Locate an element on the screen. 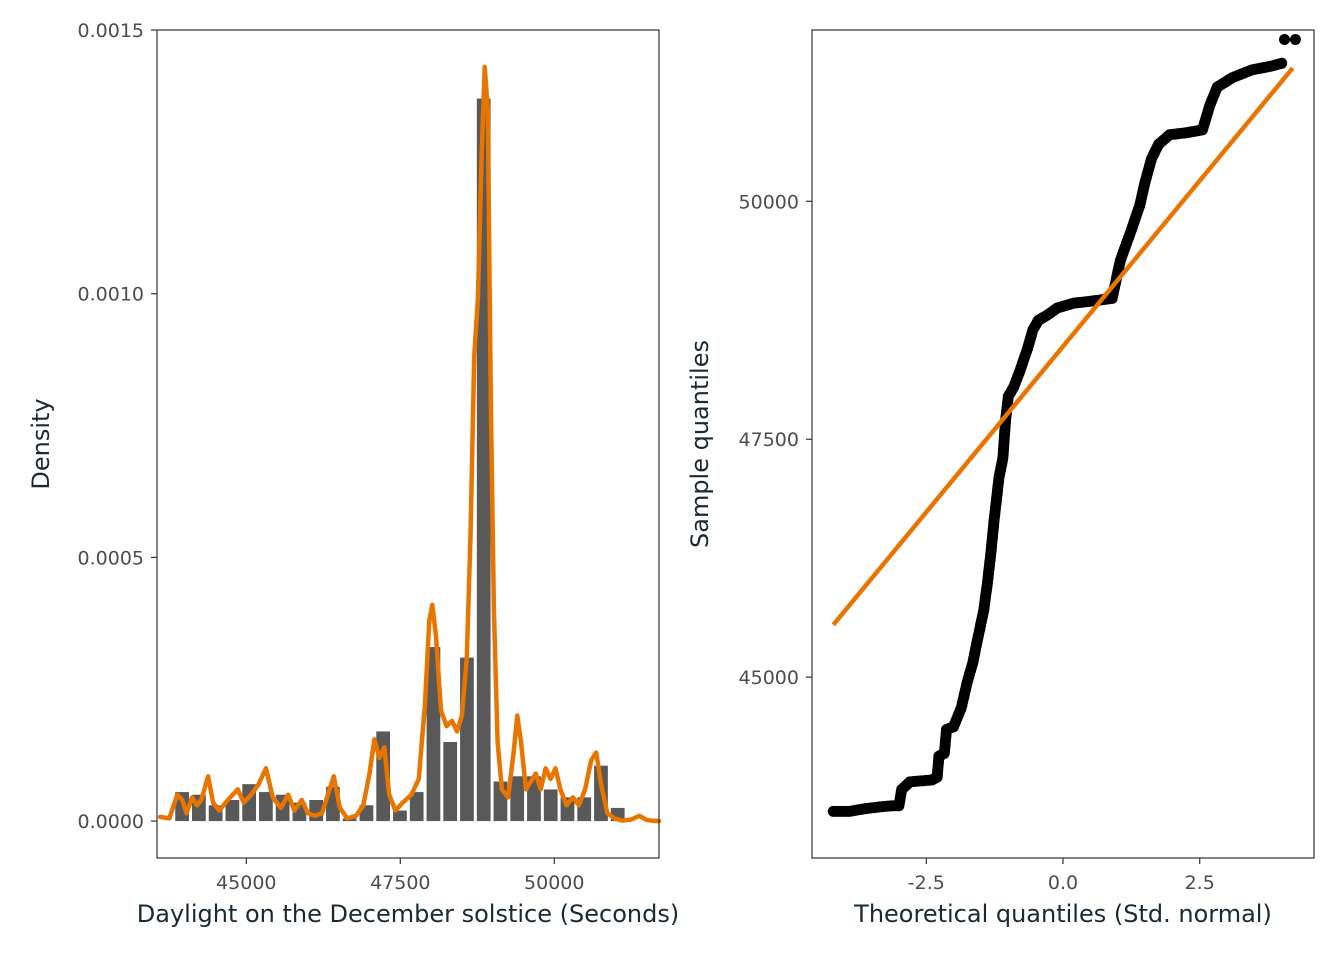 The image size is (1344, 960). histogram-y-tick-label: 0.0005 is located at coordinates (111, 558).